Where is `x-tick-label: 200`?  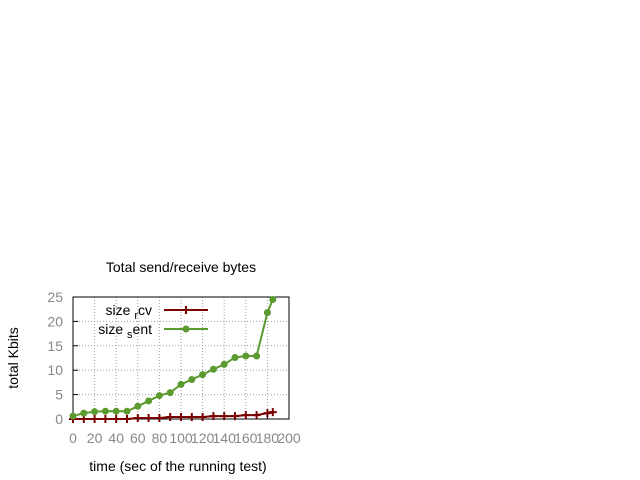
x-tick-label: 200 is located at coordinates (289, 438).